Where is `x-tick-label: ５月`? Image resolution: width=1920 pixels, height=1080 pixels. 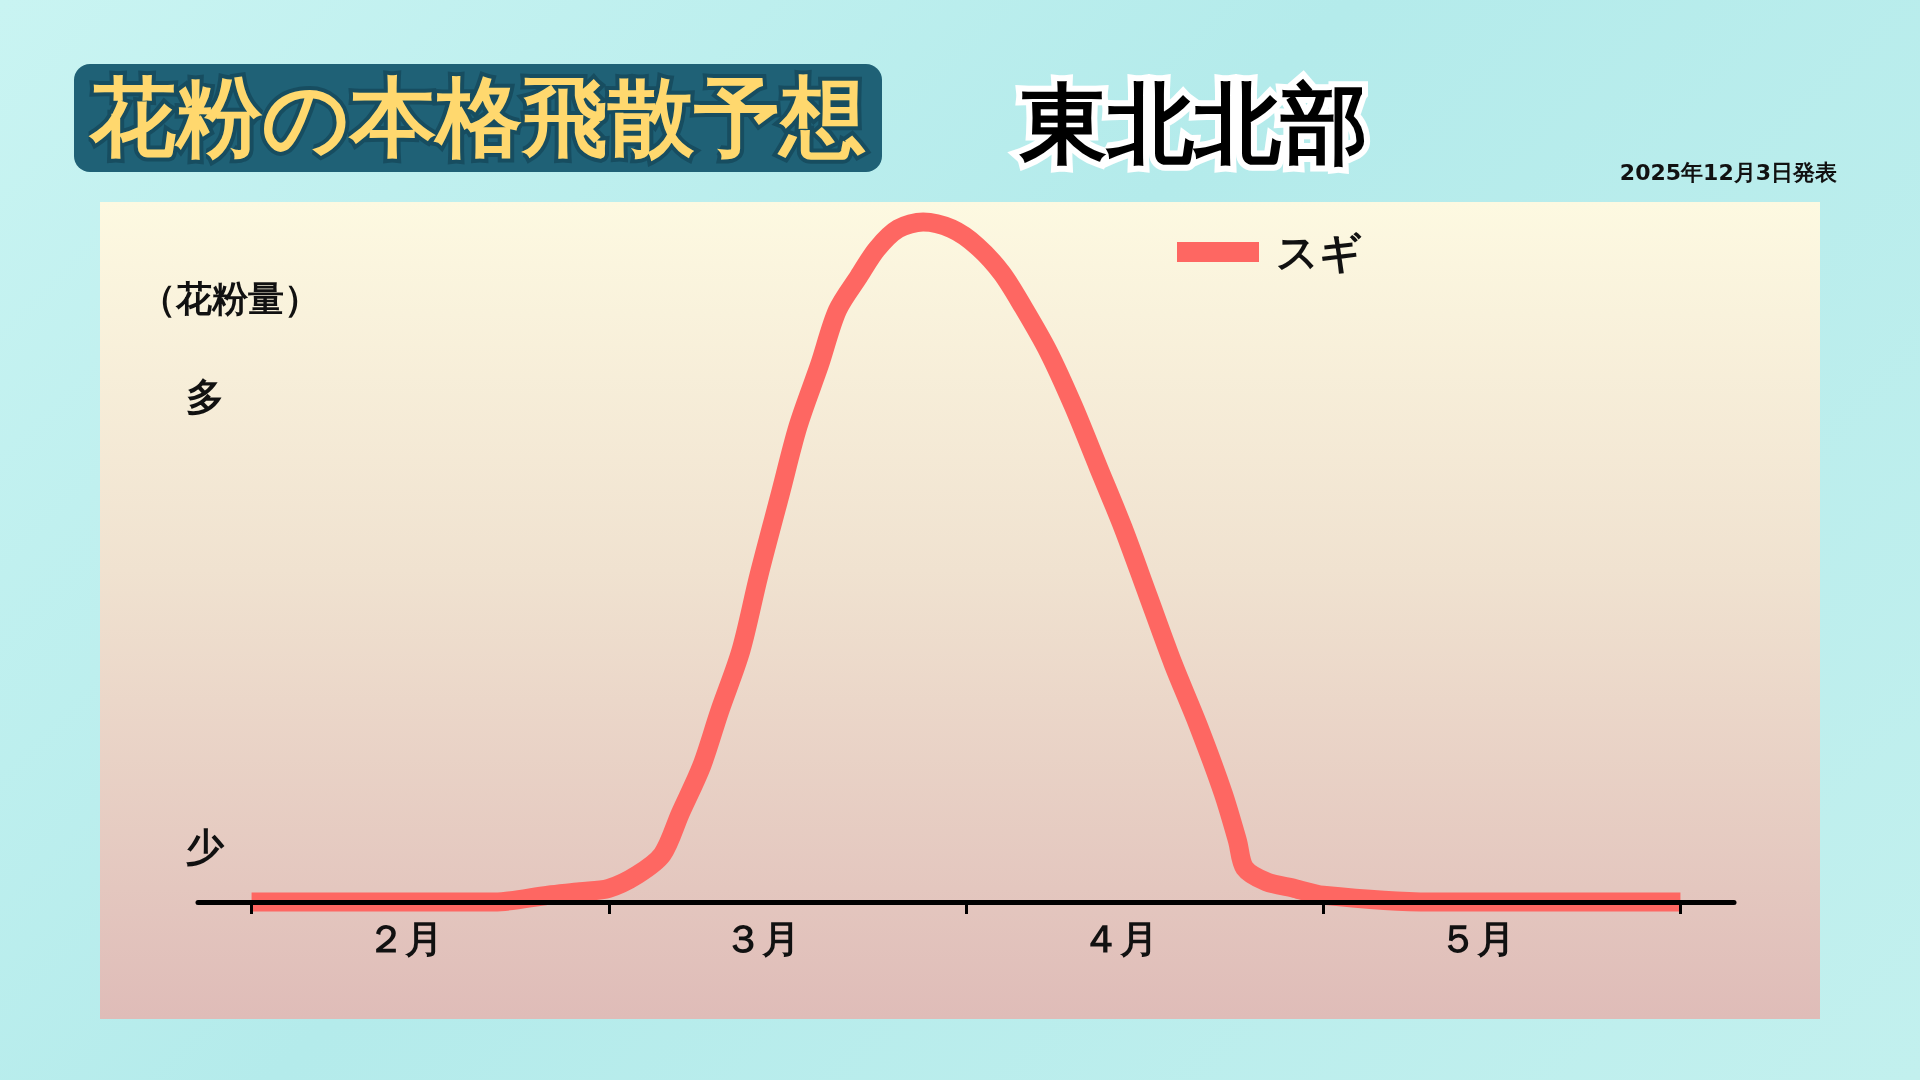
x-tick-label: ５月 is located at coordinates (1476, 939).